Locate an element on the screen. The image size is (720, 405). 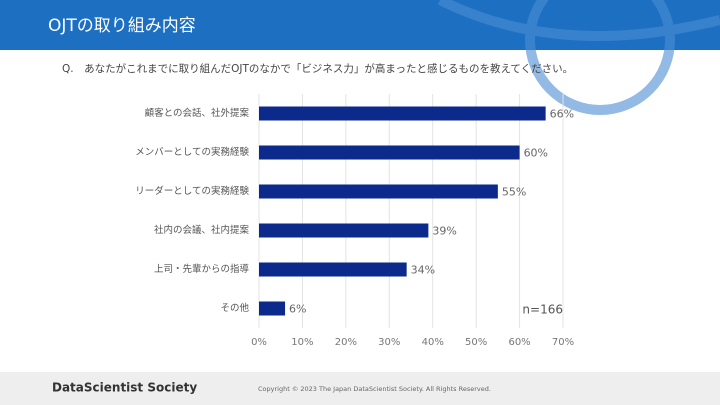
y-tick-label: 社内の会議、社内提案 is located at coordinates (202, 230).